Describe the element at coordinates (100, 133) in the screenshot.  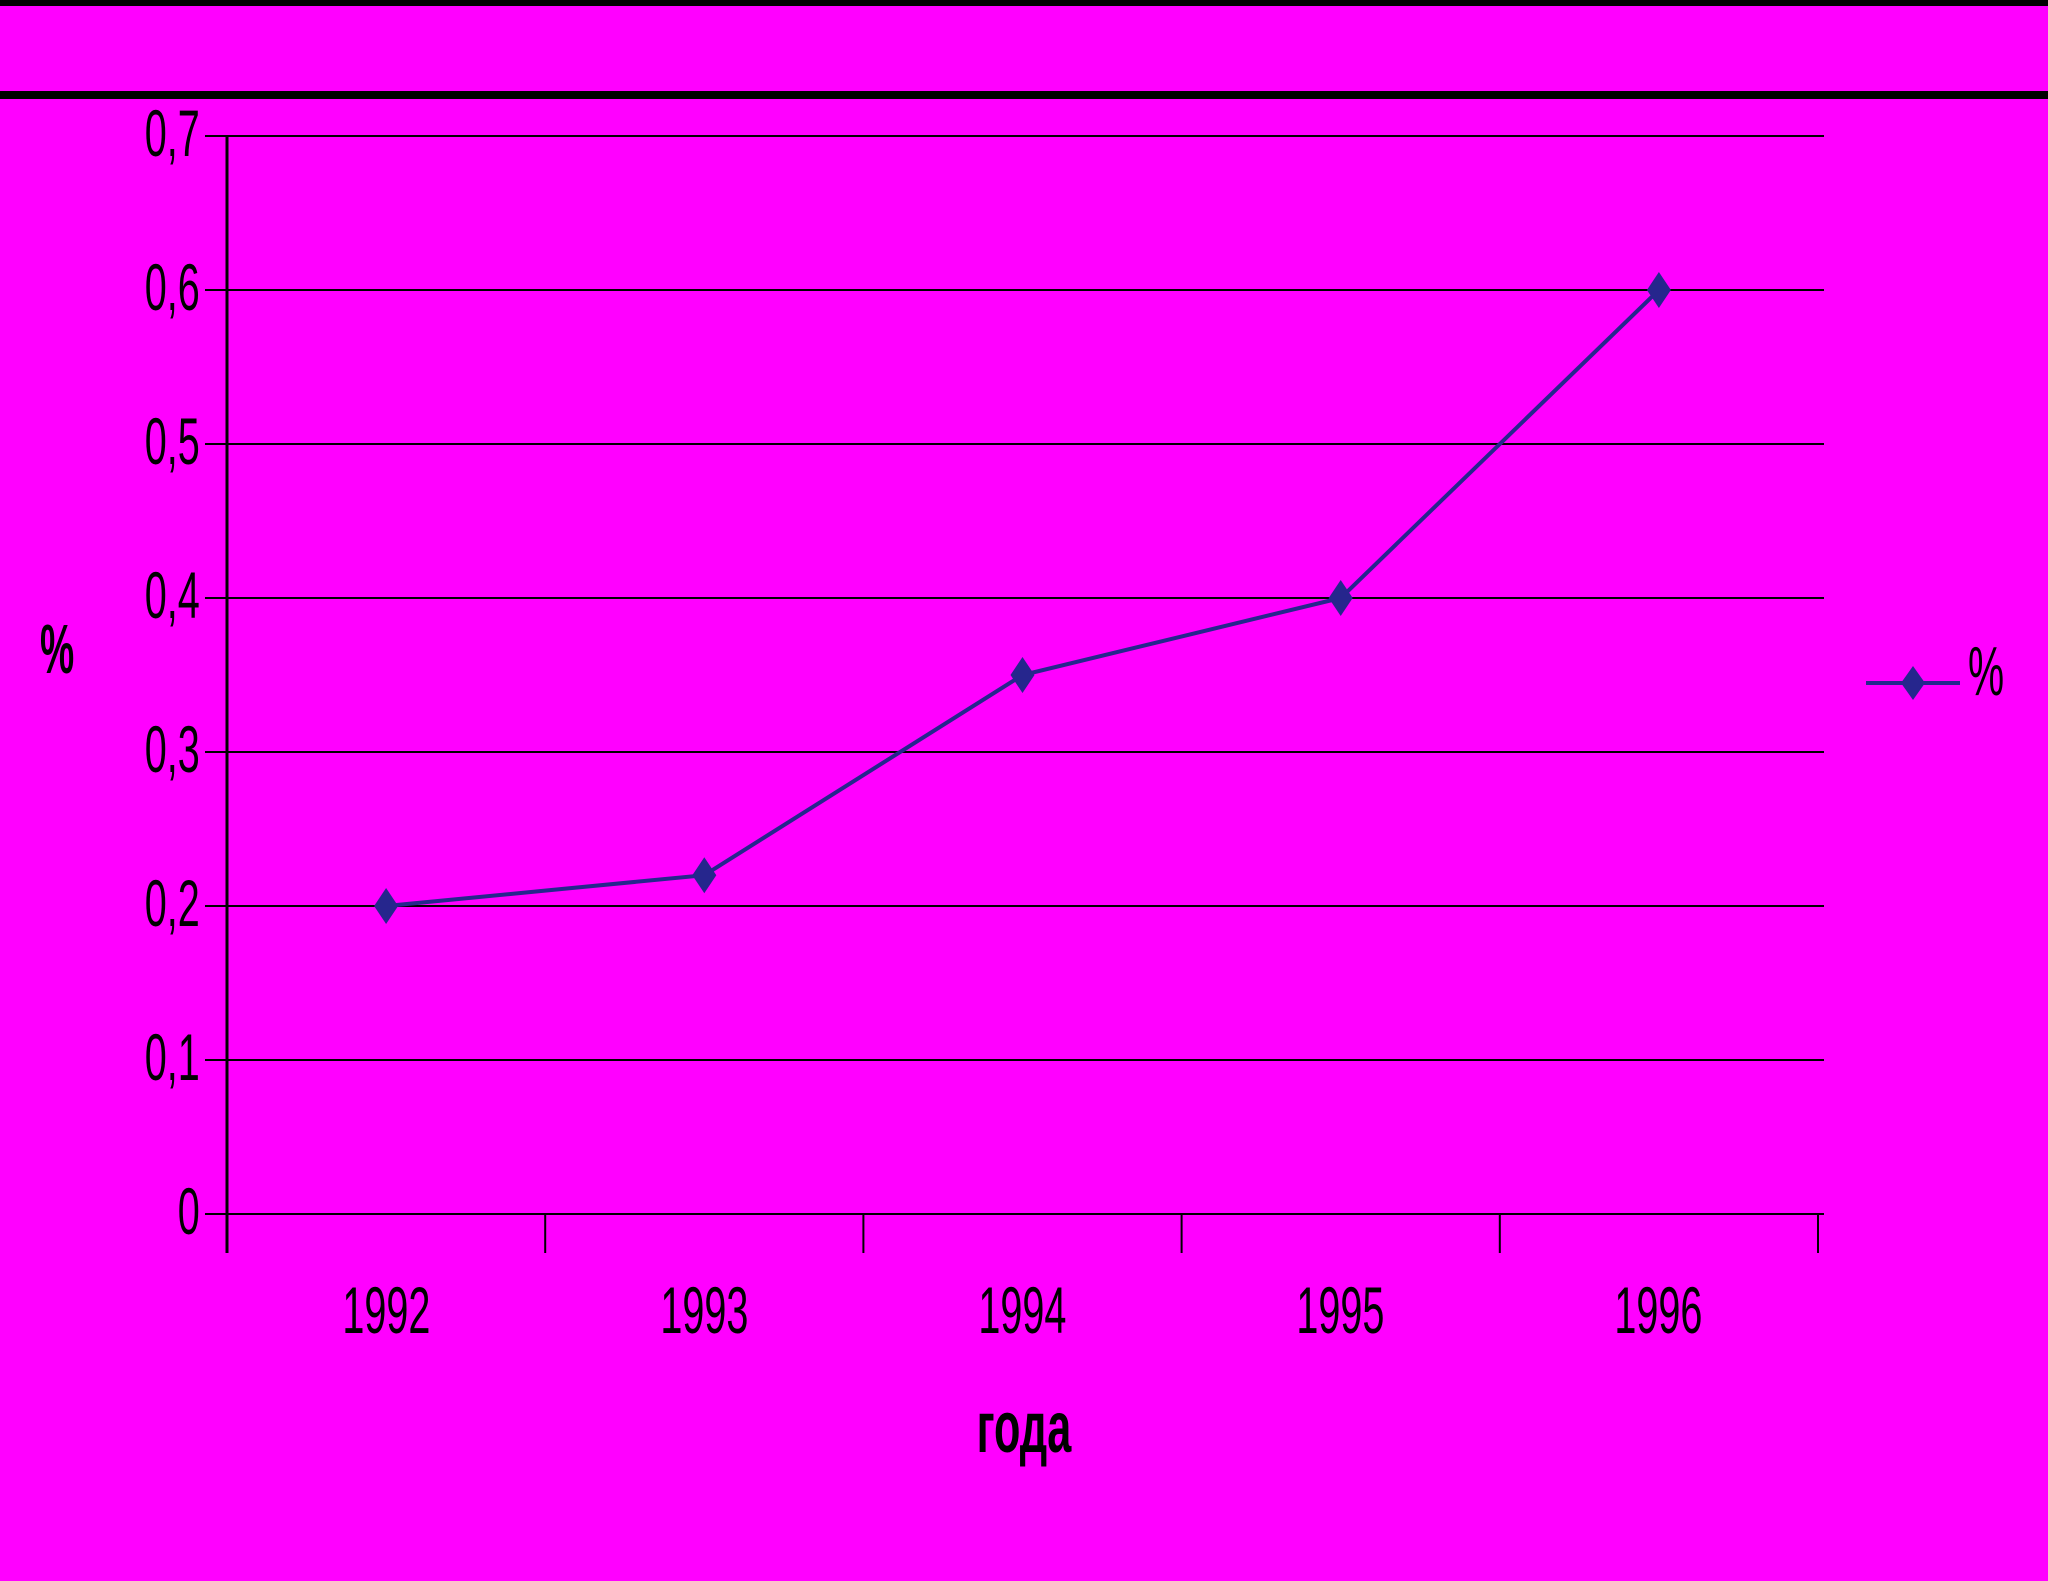
I see `y-tick-label: 0,7` at that location.